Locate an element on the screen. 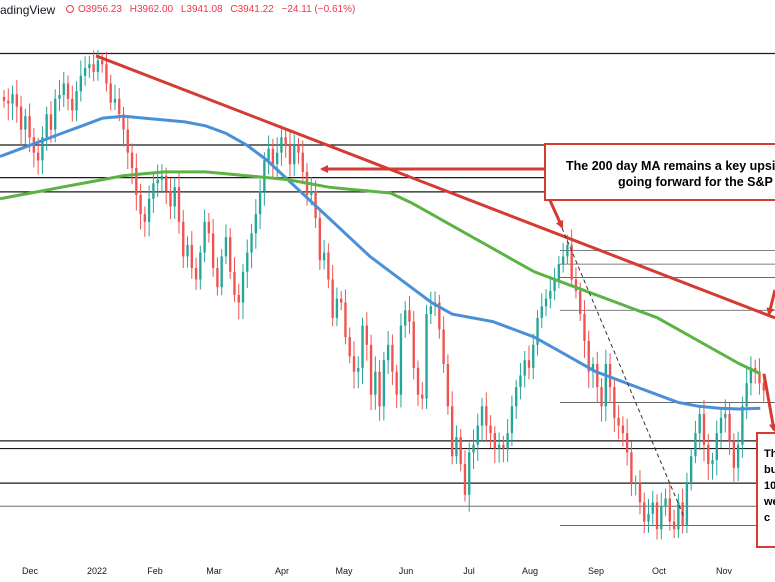  x-tick-label: Feb is located at coordinates (155, 571).